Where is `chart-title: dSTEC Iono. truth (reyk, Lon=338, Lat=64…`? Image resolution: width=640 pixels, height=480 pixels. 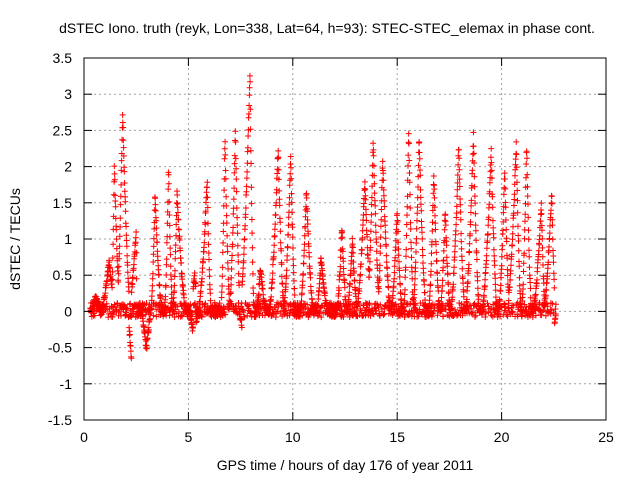
chart-title: dSTEC Iono. truth (reyk, Lon=338, Lat=64… is located at coordinates (327, 28).